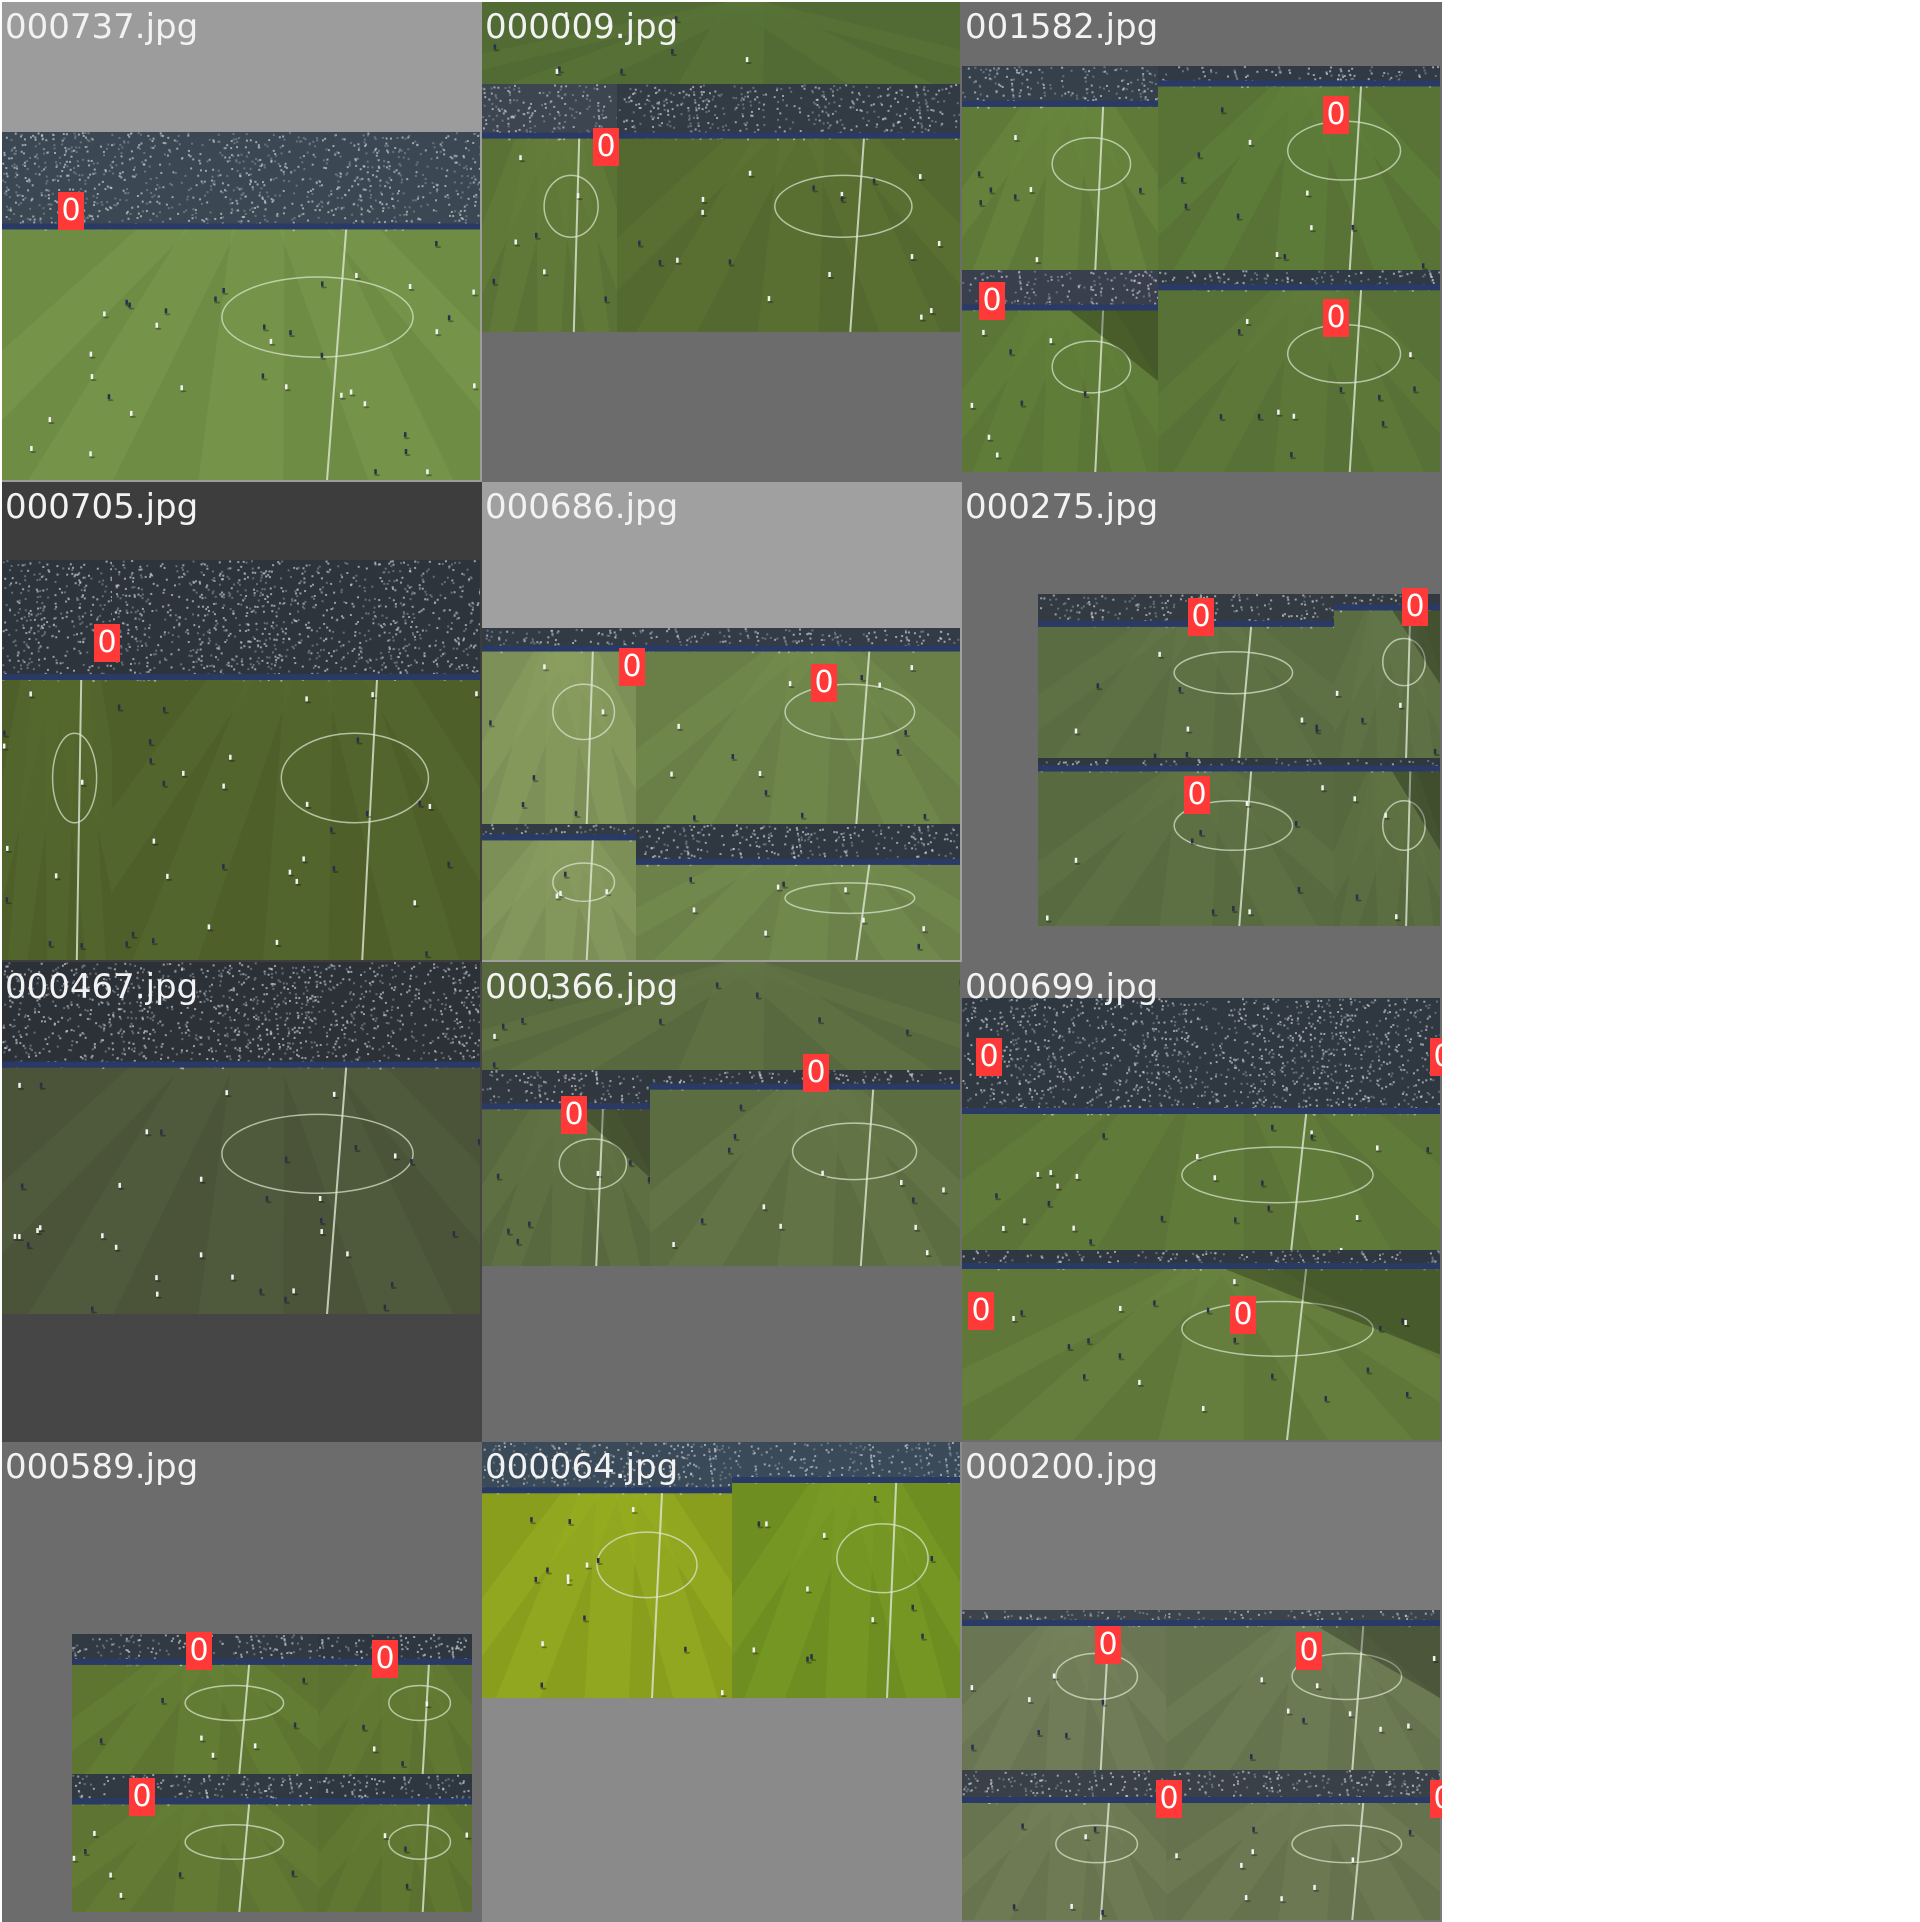 This screenshot has width=1920, height=1922. I want to click on tile-filename: 000699.jpg, so click(1061, 987).